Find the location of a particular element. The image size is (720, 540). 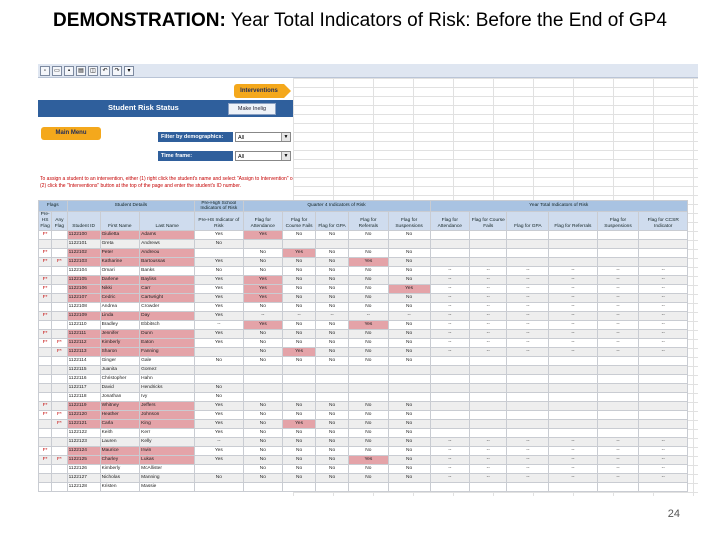

column-header: Flag for Attendance is located at coordinates (450, 221).